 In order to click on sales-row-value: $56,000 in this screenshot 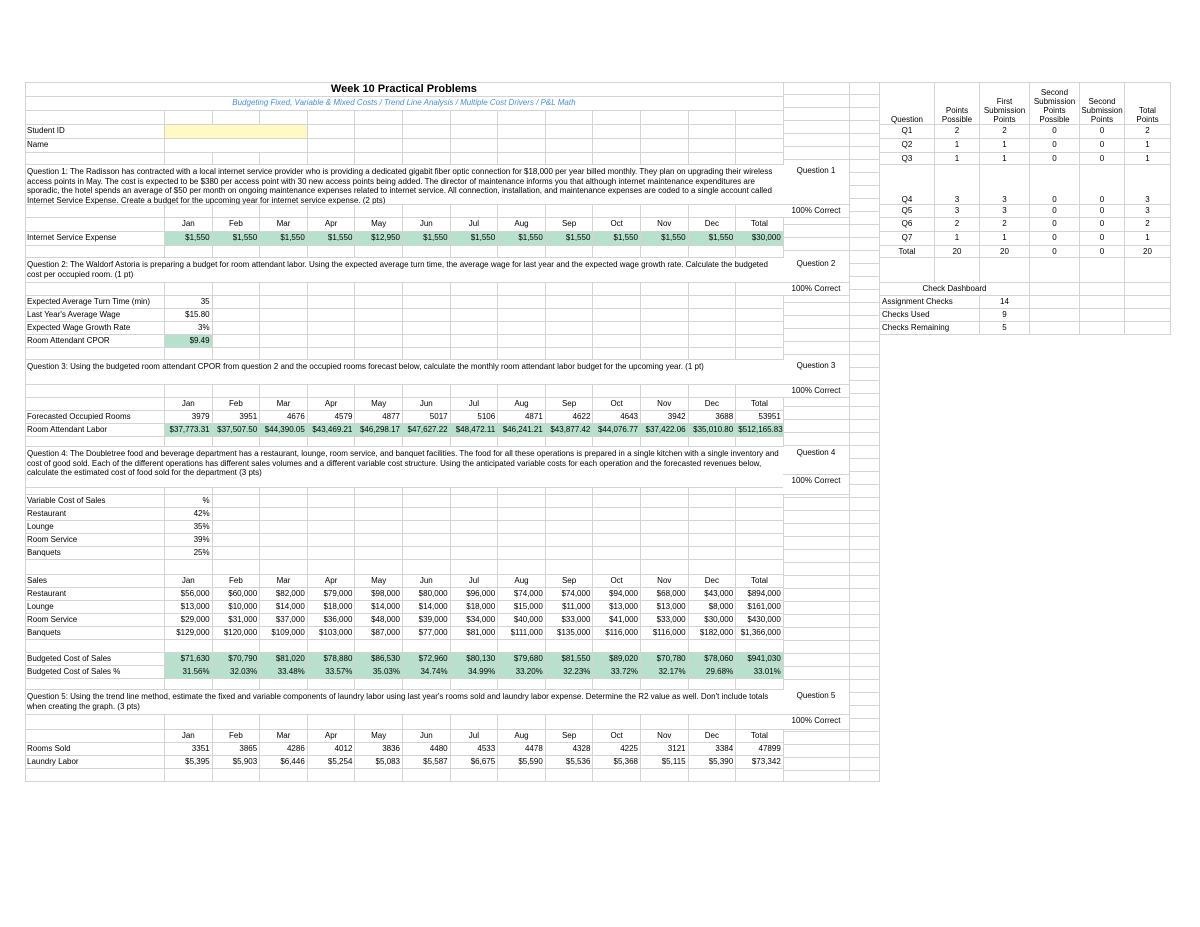, I will do `click(189, 594)`.